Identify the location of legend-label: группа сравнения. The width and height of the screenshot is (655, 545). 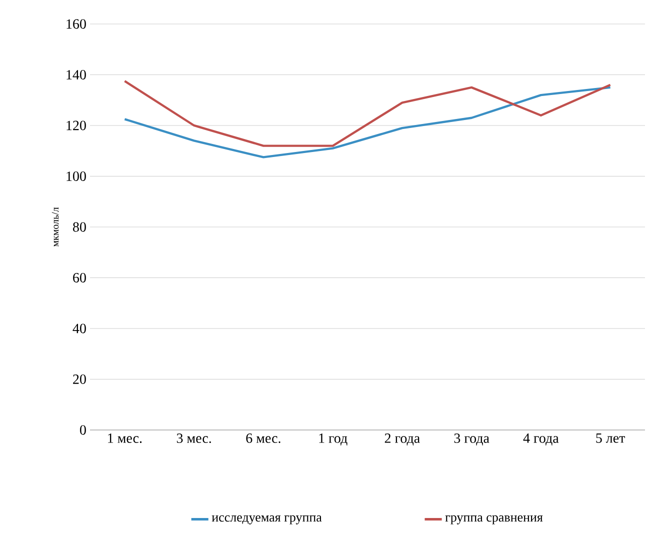
(494, 519).